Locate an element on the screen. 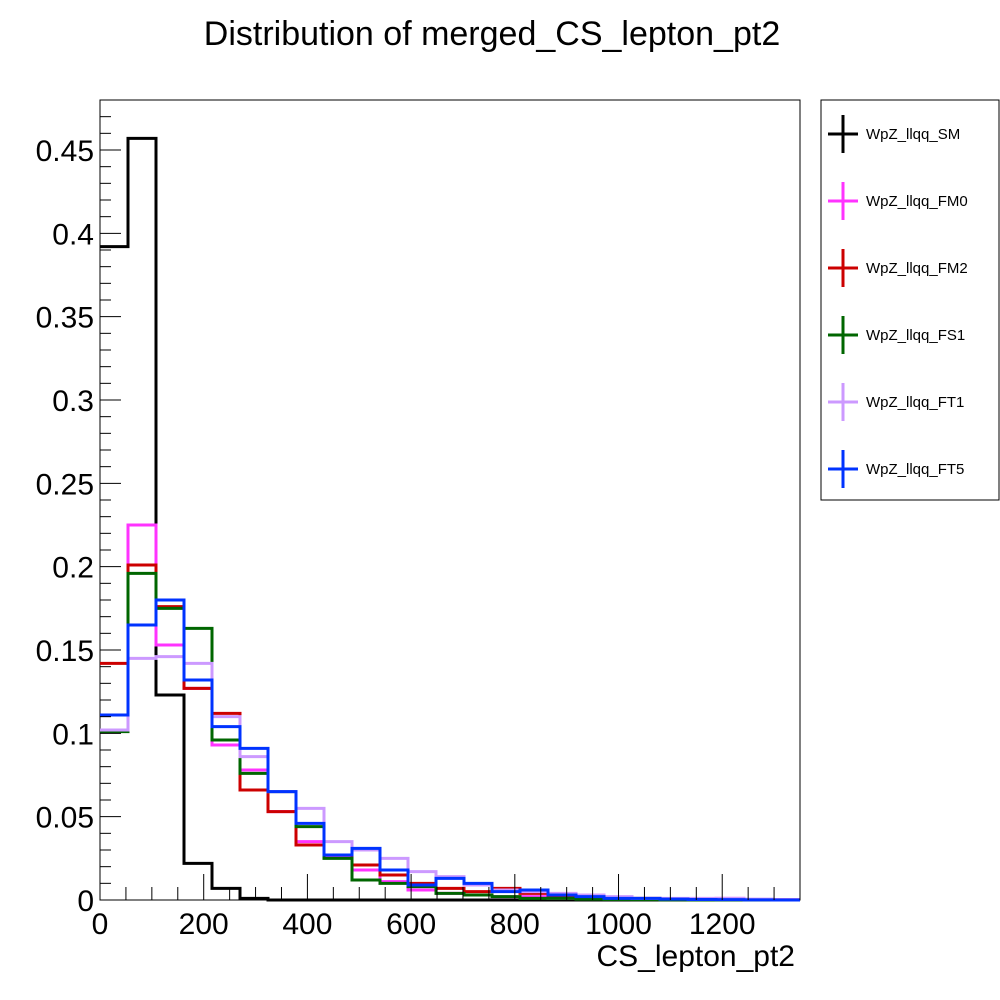 The height and width of the screenshot is (1000, 1000). y-tick-label: 0.35 is located at coordinates (65, 318).